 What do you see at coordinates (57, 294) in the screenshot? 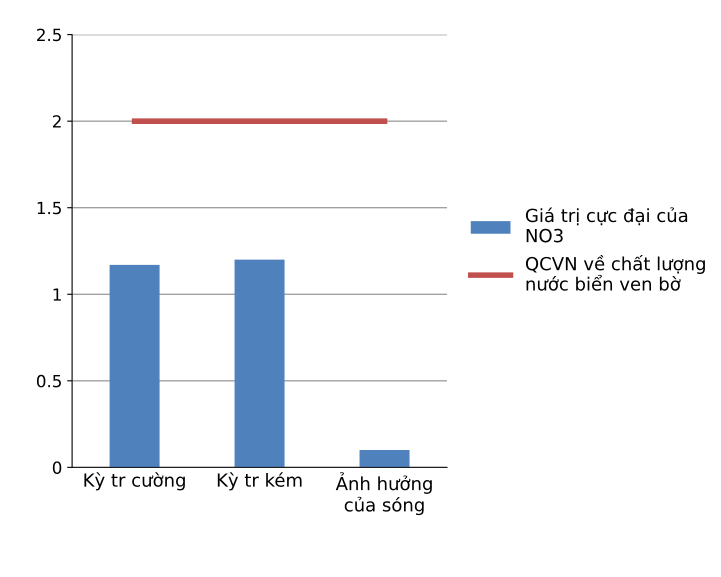
I see `y-tick-label: 1` at bounding box center [57, 294].